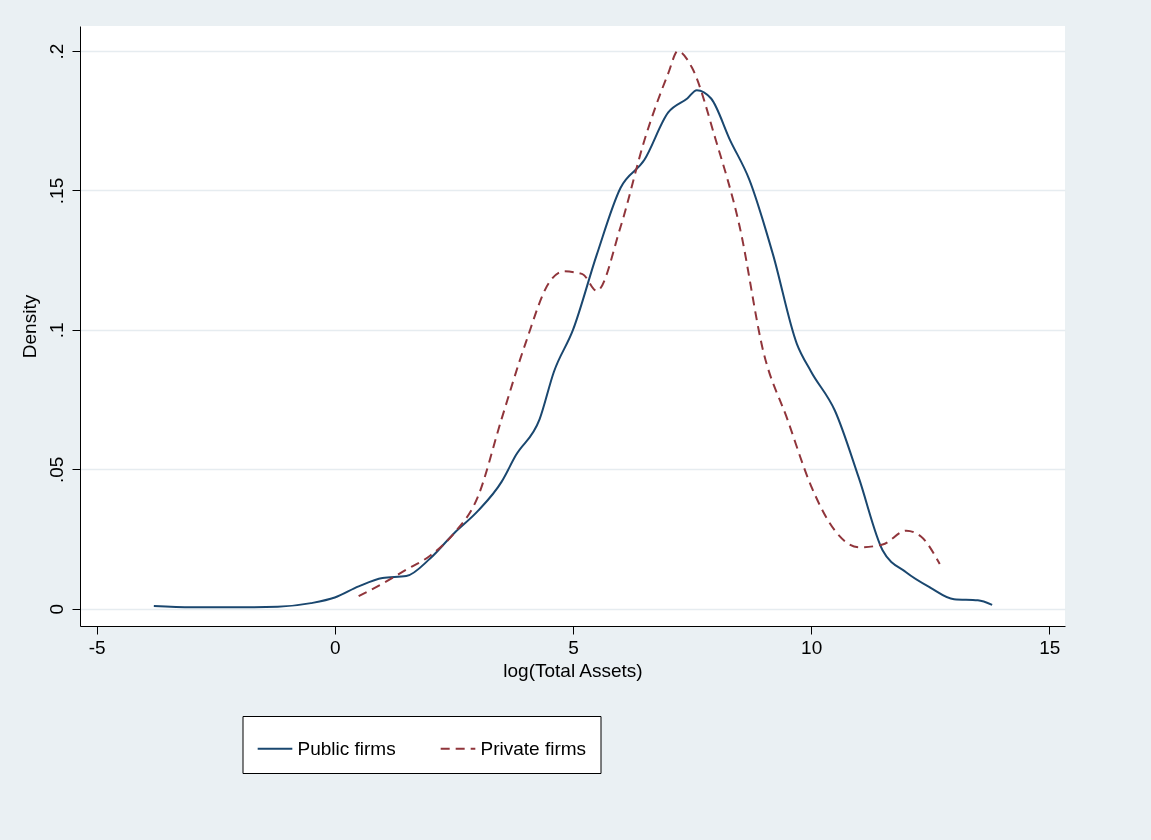  I want to click on legend-label: Public firms, so click(346, 748).